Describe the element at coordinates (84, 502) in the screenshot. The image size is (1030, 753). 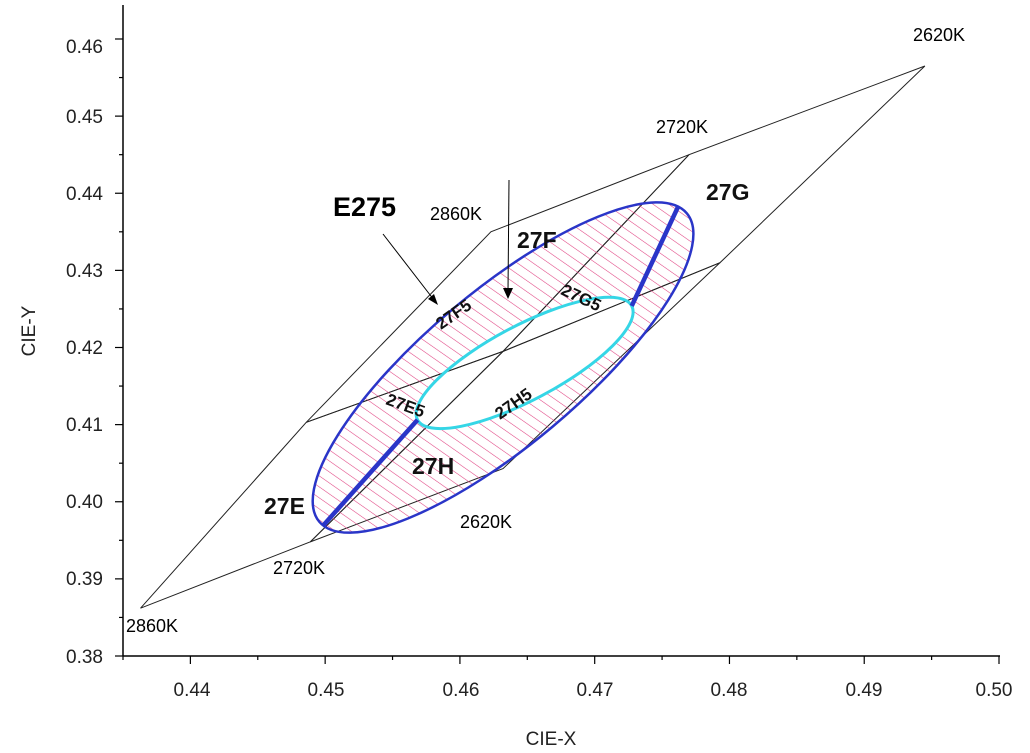
I see `y-tick-label: 0.40` at that location.